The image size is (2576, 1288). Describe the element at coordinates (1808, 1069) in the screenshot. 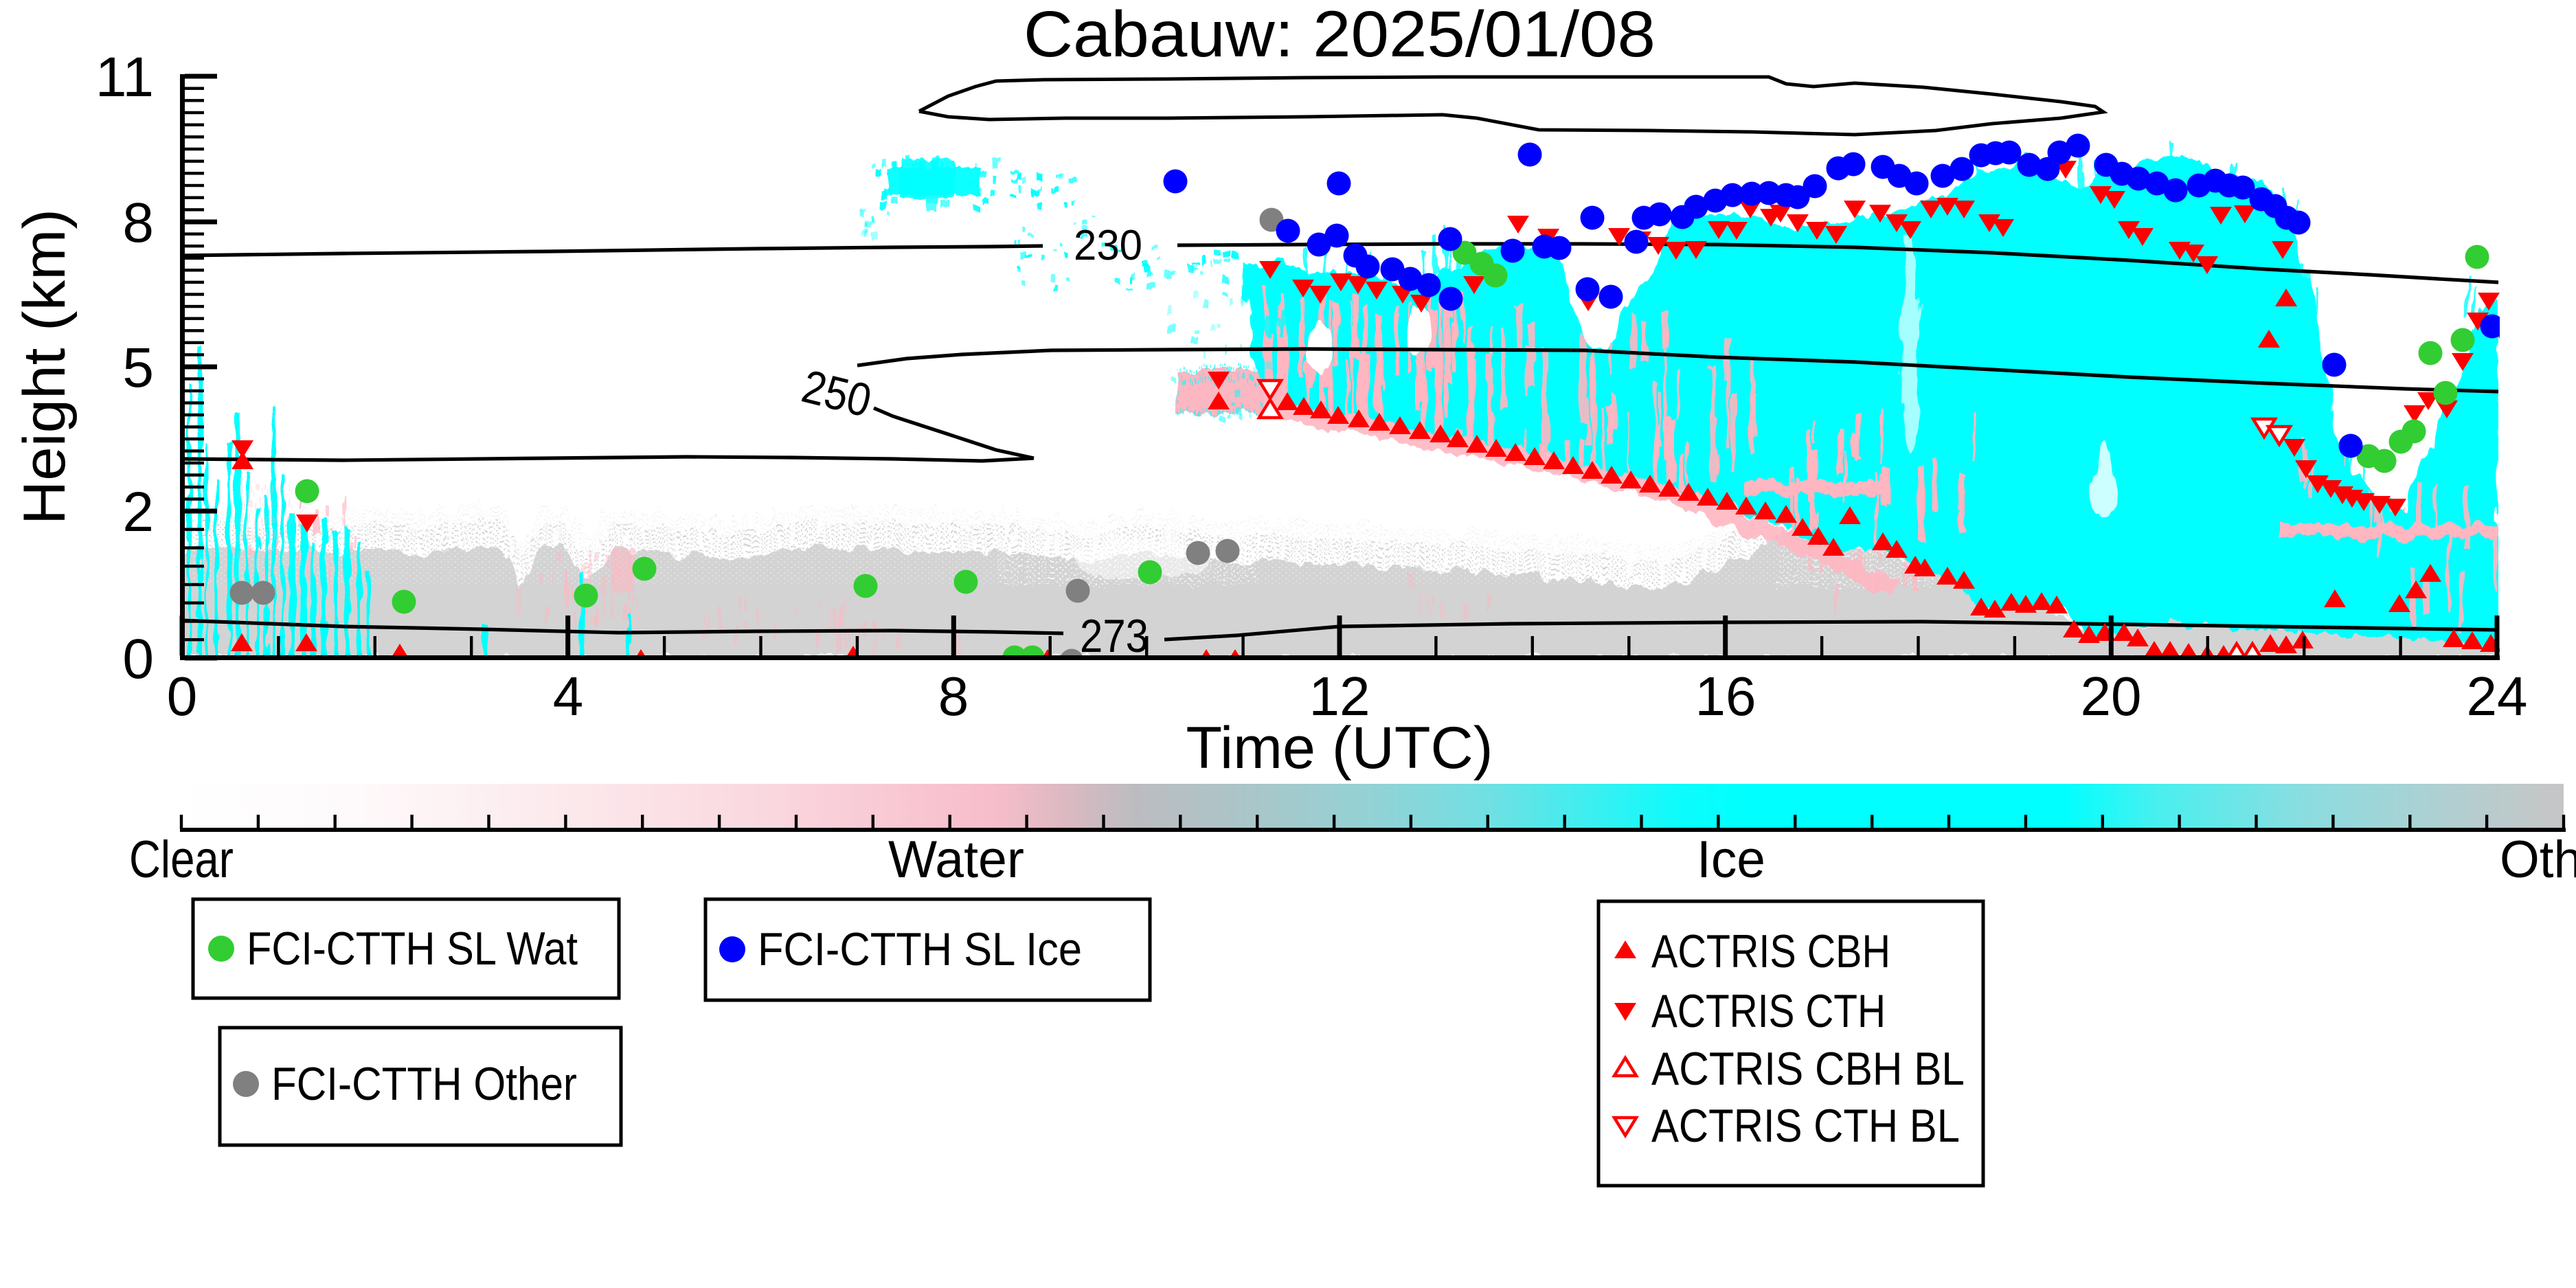

I see `svg-text: ACTRIS CBH BL` at that location.